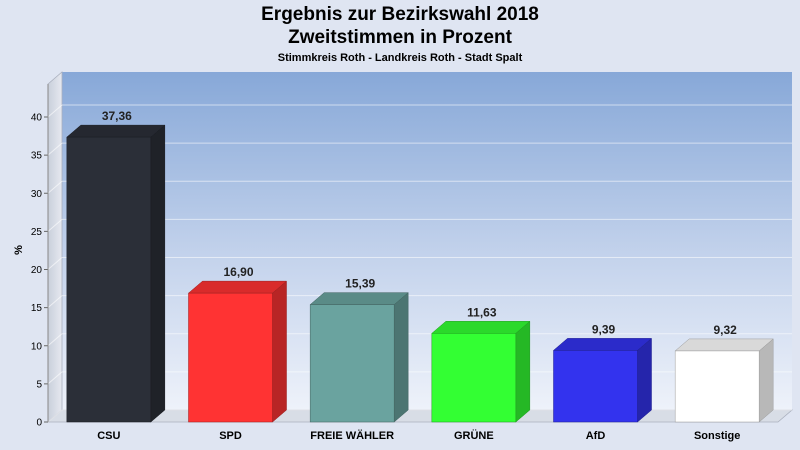  What do you see at coordinates (717, 436) in the screenshot?
I see `x-tick-label: Sonstige` at bounding box center [717, 436].